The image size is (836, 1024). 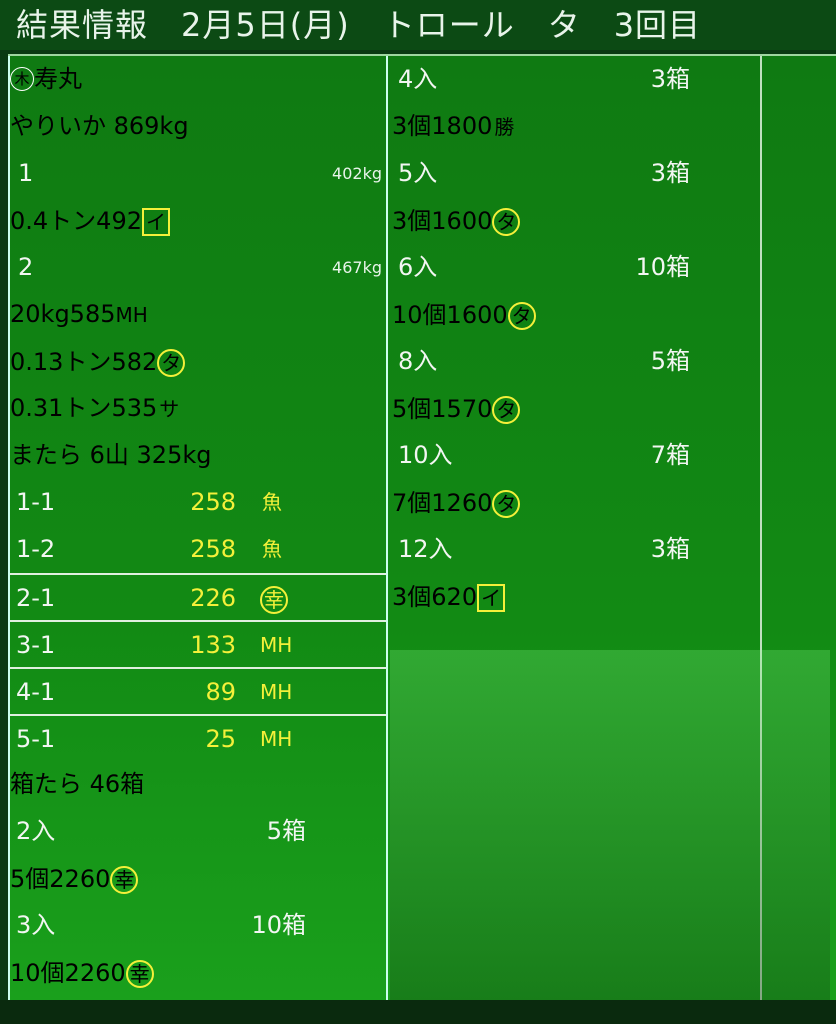 What do you see at coordinates (418, 361) in the screenshot?
I see `lot-number: 8入` at bounding box center [418, 361].